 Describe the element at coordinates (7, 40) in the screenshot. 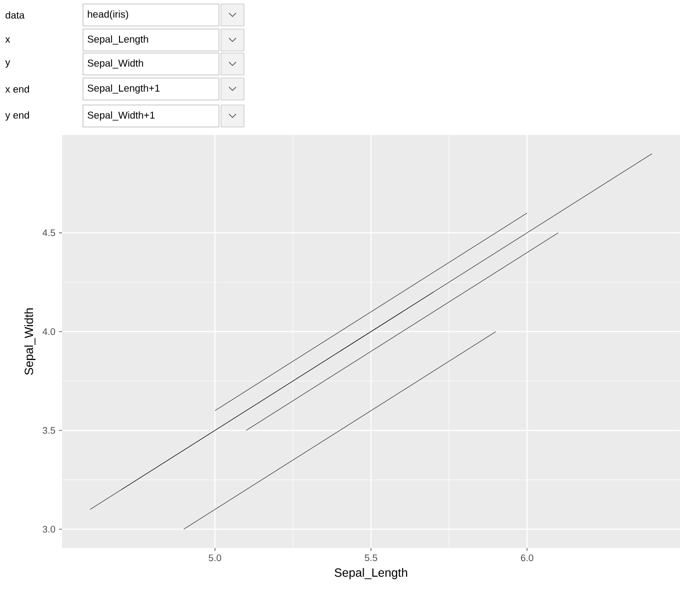

I see `text: x` at that location.